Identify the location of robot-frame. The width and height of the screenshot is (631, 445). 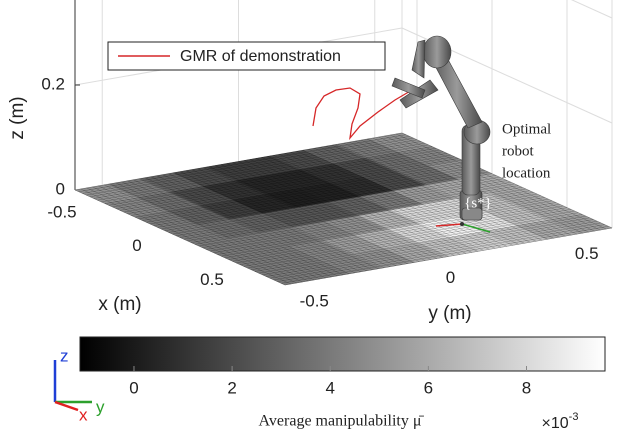
(463, 227).